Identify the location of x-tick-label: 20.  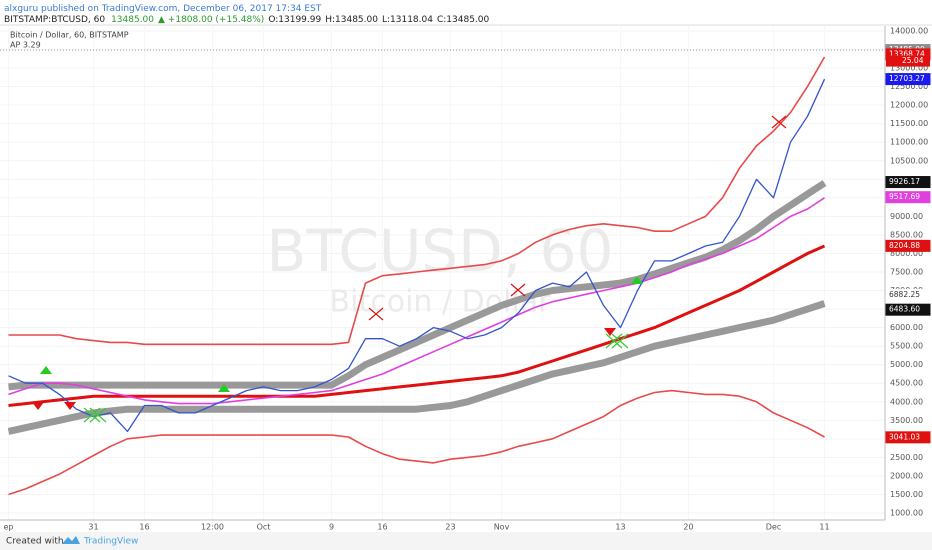
(688, 527).